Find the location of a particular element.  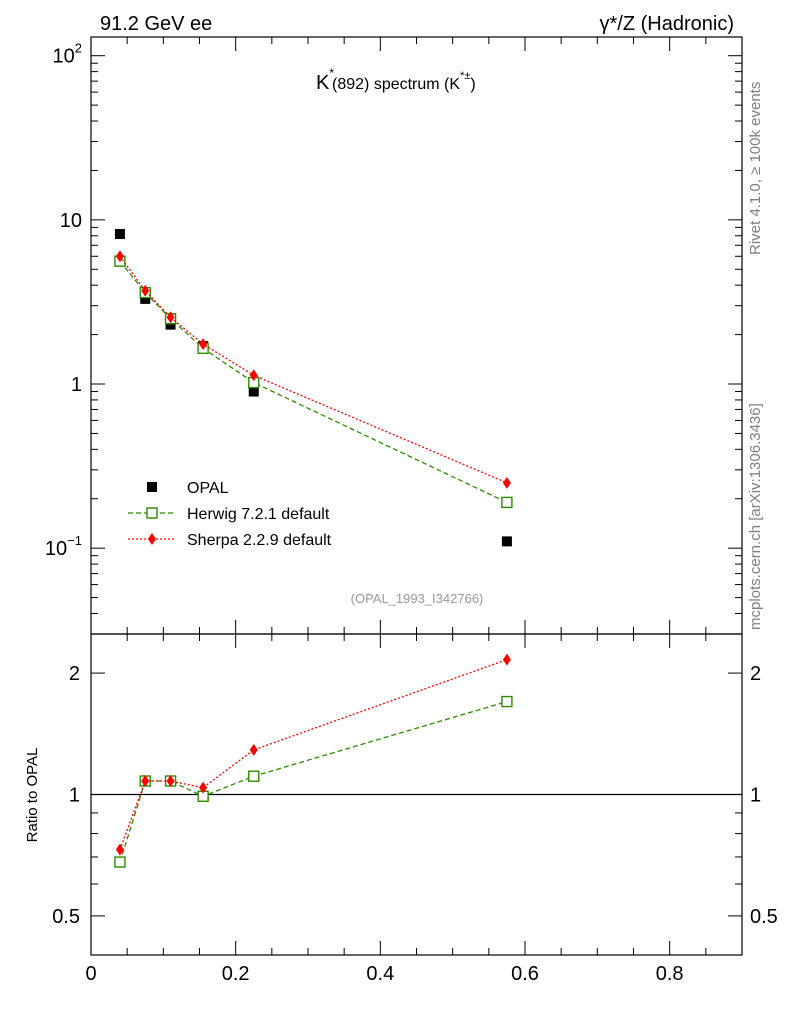

ratio-ytick-label-left: 2 is located at coordinates (74, 674).